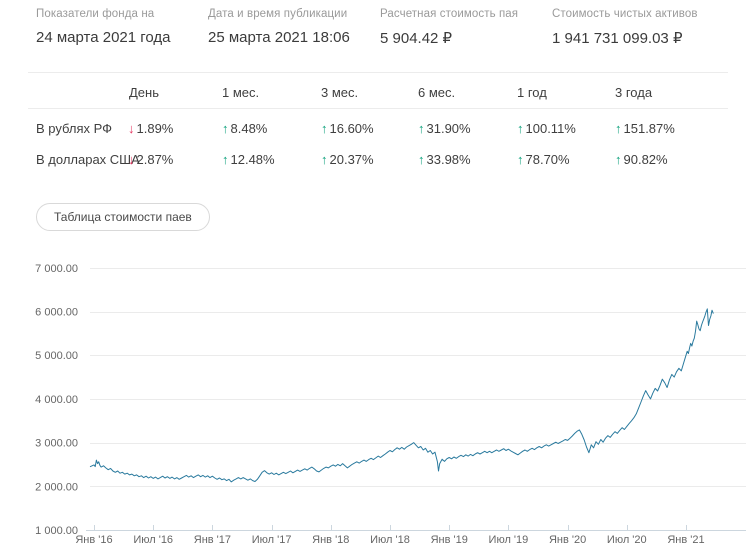 This screenshot has width=748, height=559. Describe the element at coordinates (634, 92) in the screenshot. I see `period-column-header: 3 года` at that location.